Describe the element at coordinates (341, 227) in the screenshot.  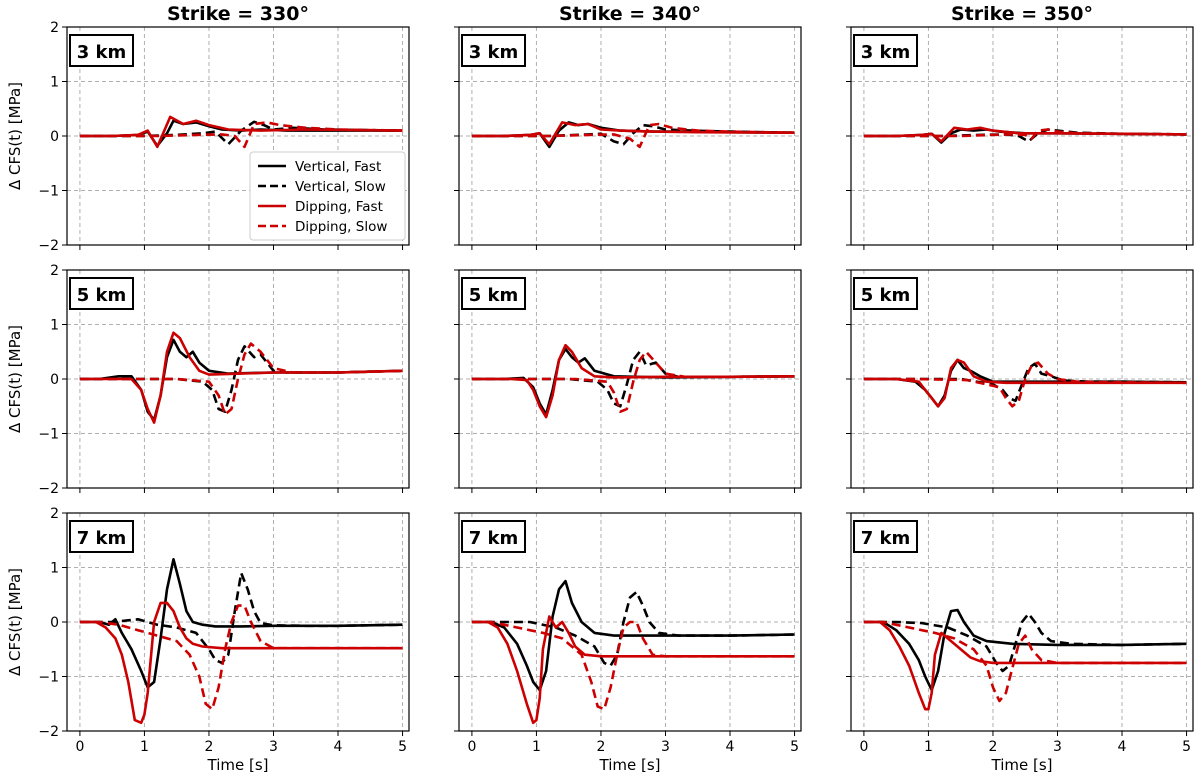
I see `legend-entry: Dipping, Slow` at that location.